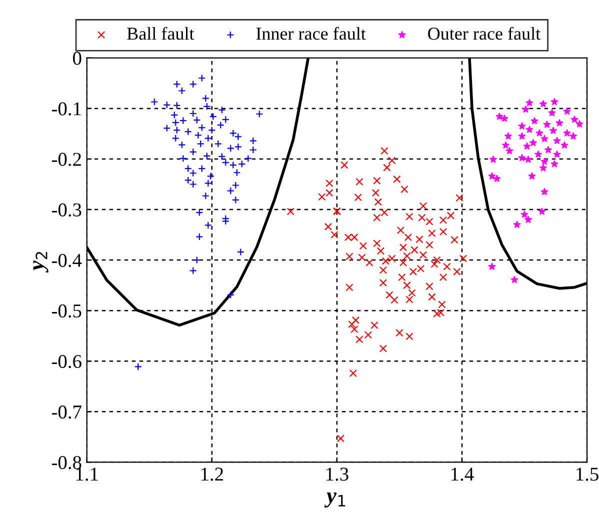 This screenshot has width=599, height=517. Describe the element at coordinates (77, 58) in the screenshot. I see `y-tick-label: 0` at that location.